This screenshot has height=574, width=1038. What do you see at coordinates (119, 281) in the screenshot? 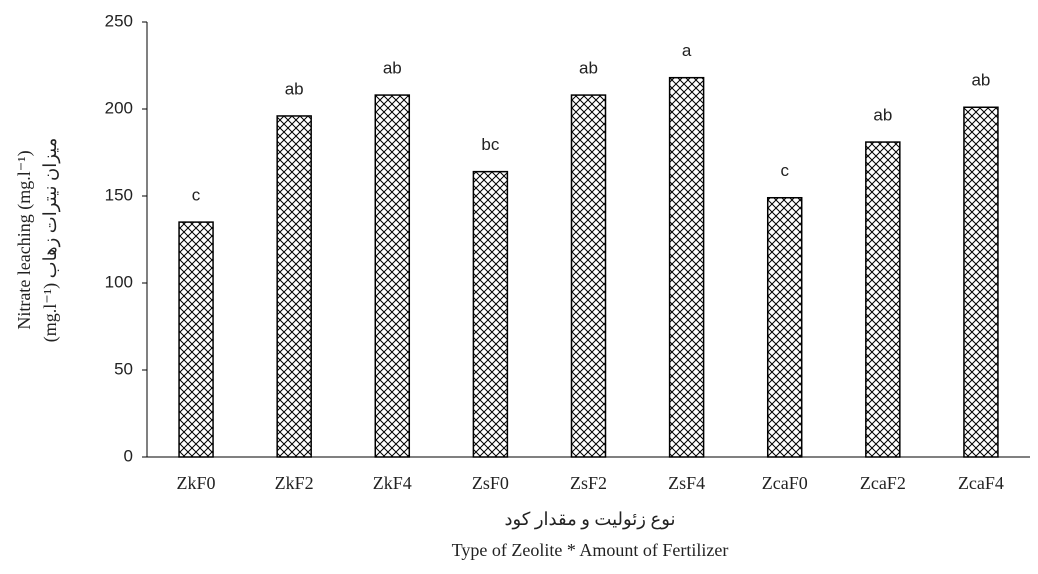
I see `y-tick-label: 100` at bounding box center [119, 281].